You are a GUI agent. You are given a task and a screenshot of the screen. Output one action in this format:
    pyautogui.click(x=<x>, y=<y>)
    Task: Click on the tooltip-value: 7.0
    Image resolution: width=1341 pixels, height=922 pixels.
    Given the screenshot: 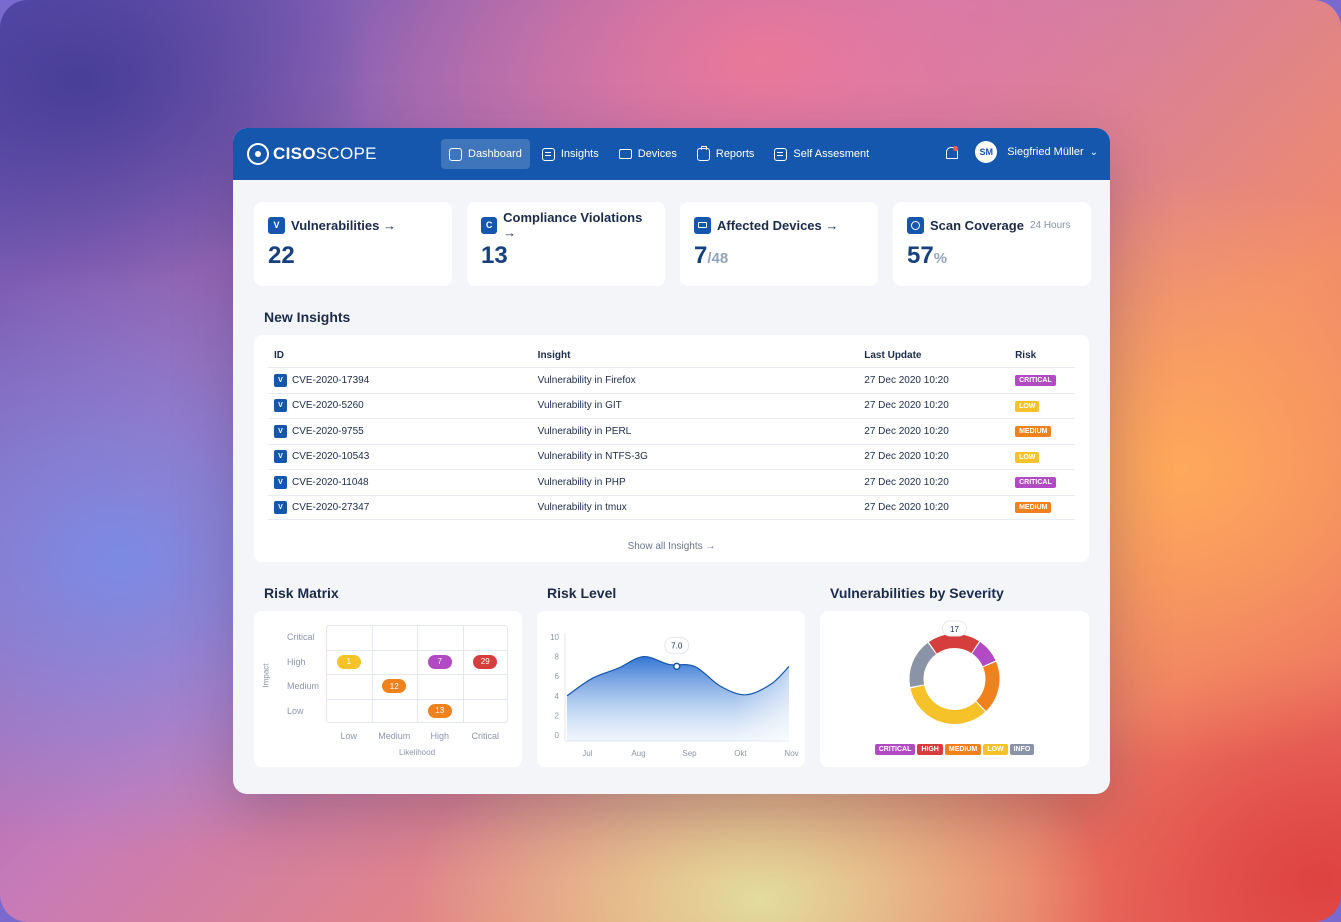 What is the action you would take?
    pyautogui.click(x=677, y=645)
    